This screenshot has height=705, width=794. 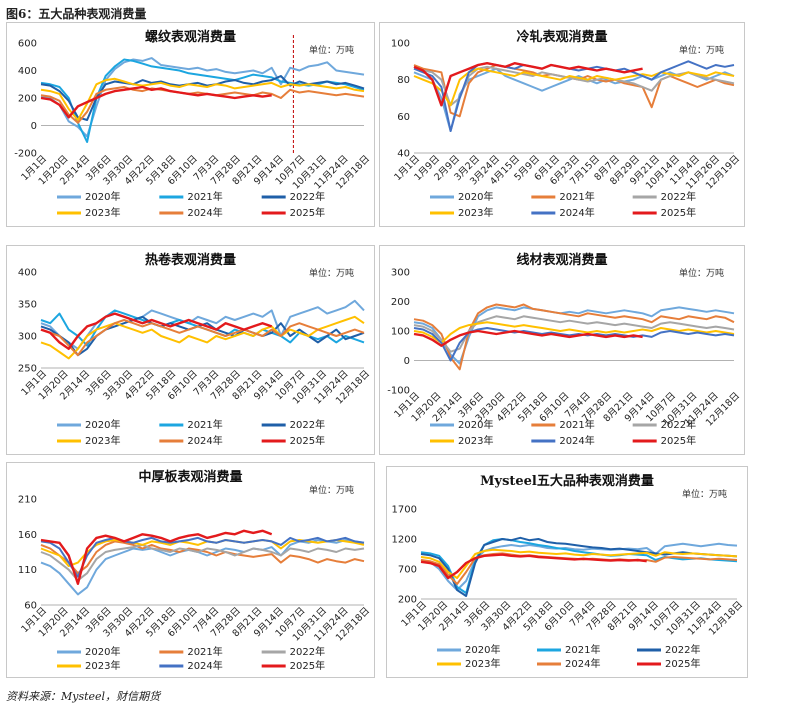 What do you see at coordinates (701, 50) in the screenshot?
I see `cold-rolled-unit: 单位：万吨` at bounding box center [701, 50].